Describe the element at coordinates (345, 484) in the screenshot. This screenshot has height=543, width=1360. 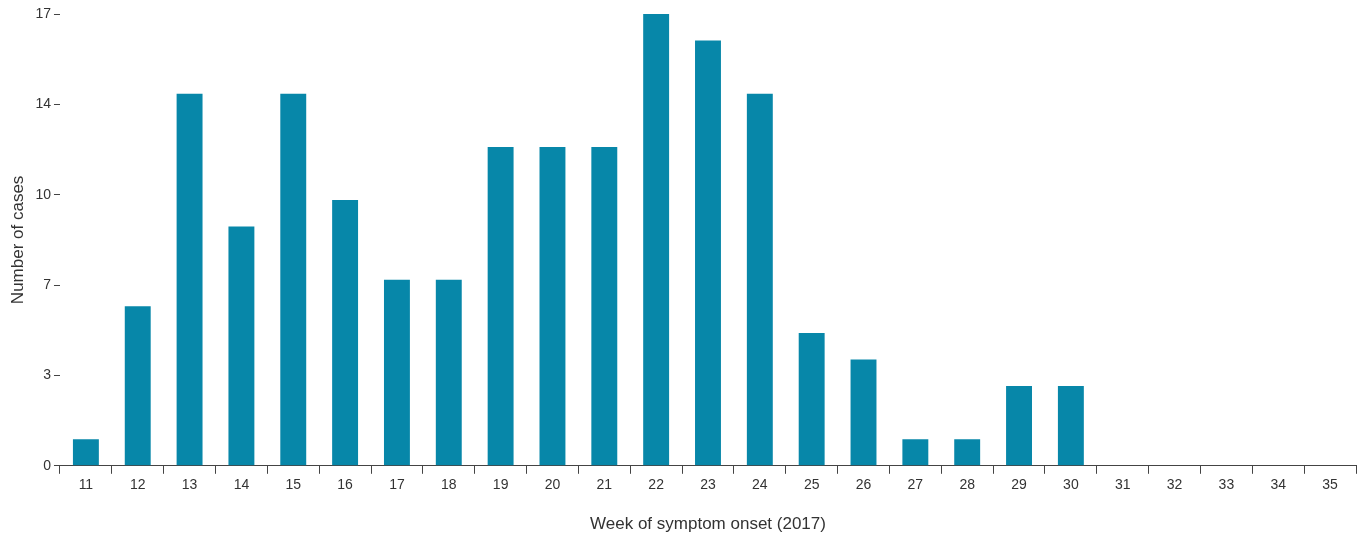
I see `x-tick-label: 16` at that location.